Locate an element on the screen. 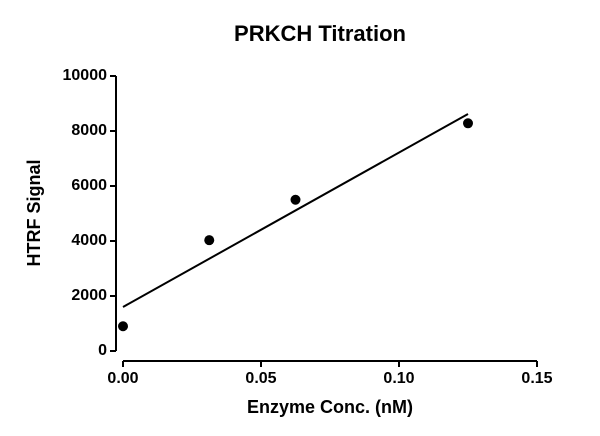  y-tick-label: 10000 is located at coordinates (85, 75).